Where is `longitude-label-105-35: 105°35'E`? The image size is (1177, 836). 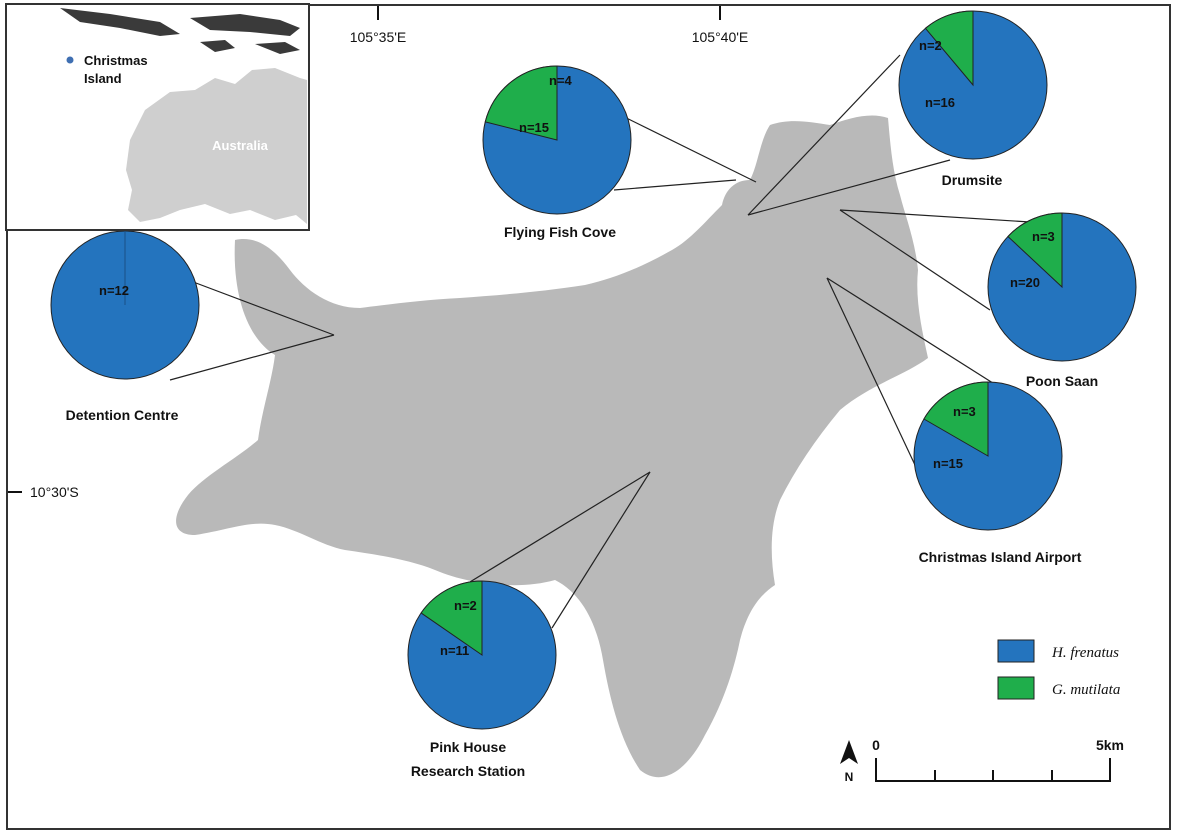
longitude-label-105-35: 105°35'E is located at coordinates (378, 37).